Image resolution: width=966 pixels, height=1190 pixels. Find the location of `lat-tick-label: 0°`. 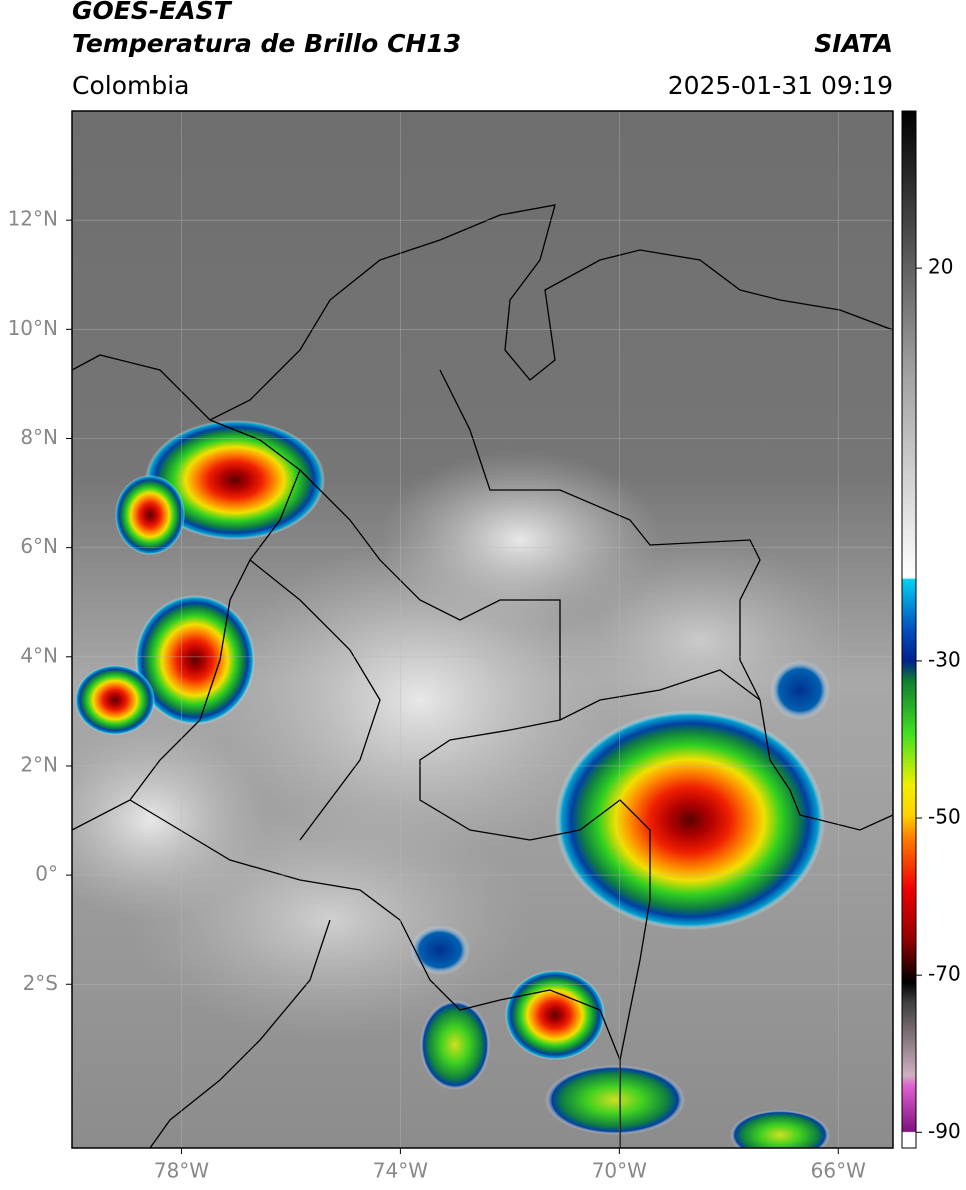

lat-tick-label: 0° is located at coordinates (46, 874).